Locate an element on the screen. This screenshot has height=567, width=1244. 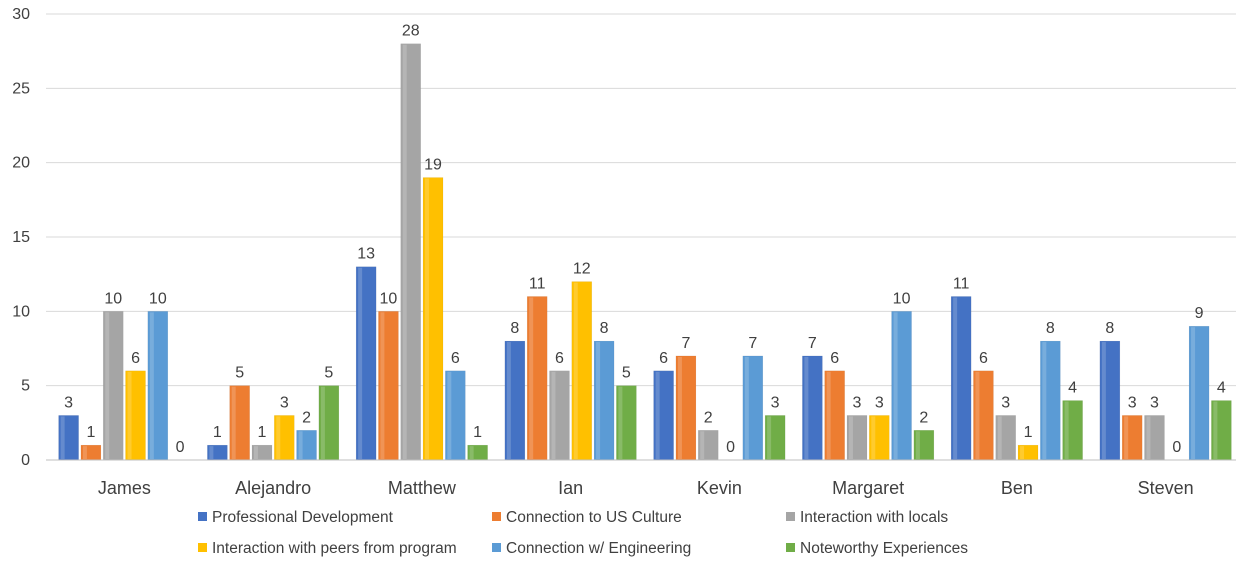
y-tick-label: 5 is located at coordinates (25, 386).